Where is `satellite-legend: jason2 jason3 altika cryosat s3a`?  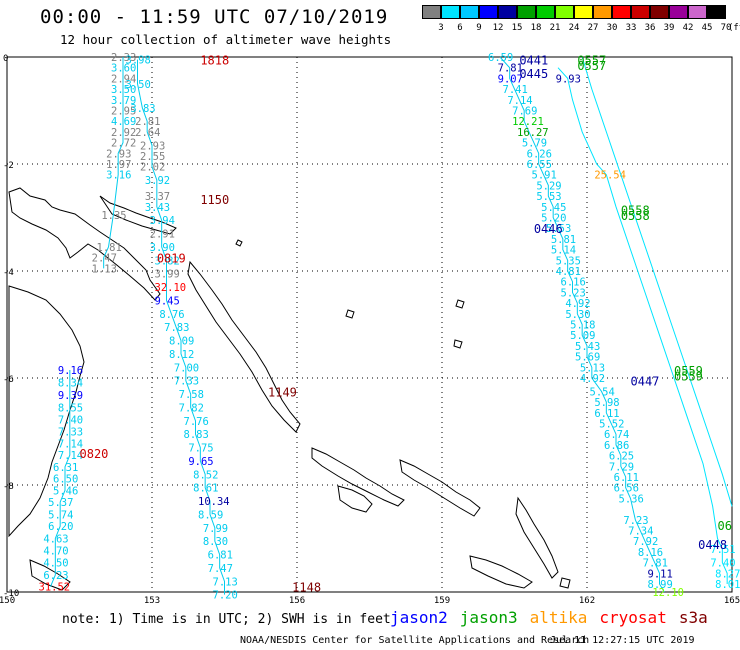
satellite-legend: jason2 jason3 altika cryosat s3a is located at coordinates (555, 617).